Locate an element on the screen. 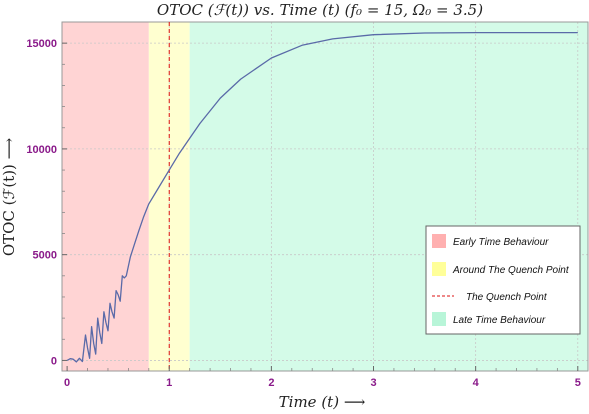 Image resolution: width=589 pixels, height=414 pixels. x-tick-label-4: 4 is located at coordinates (476, 383).